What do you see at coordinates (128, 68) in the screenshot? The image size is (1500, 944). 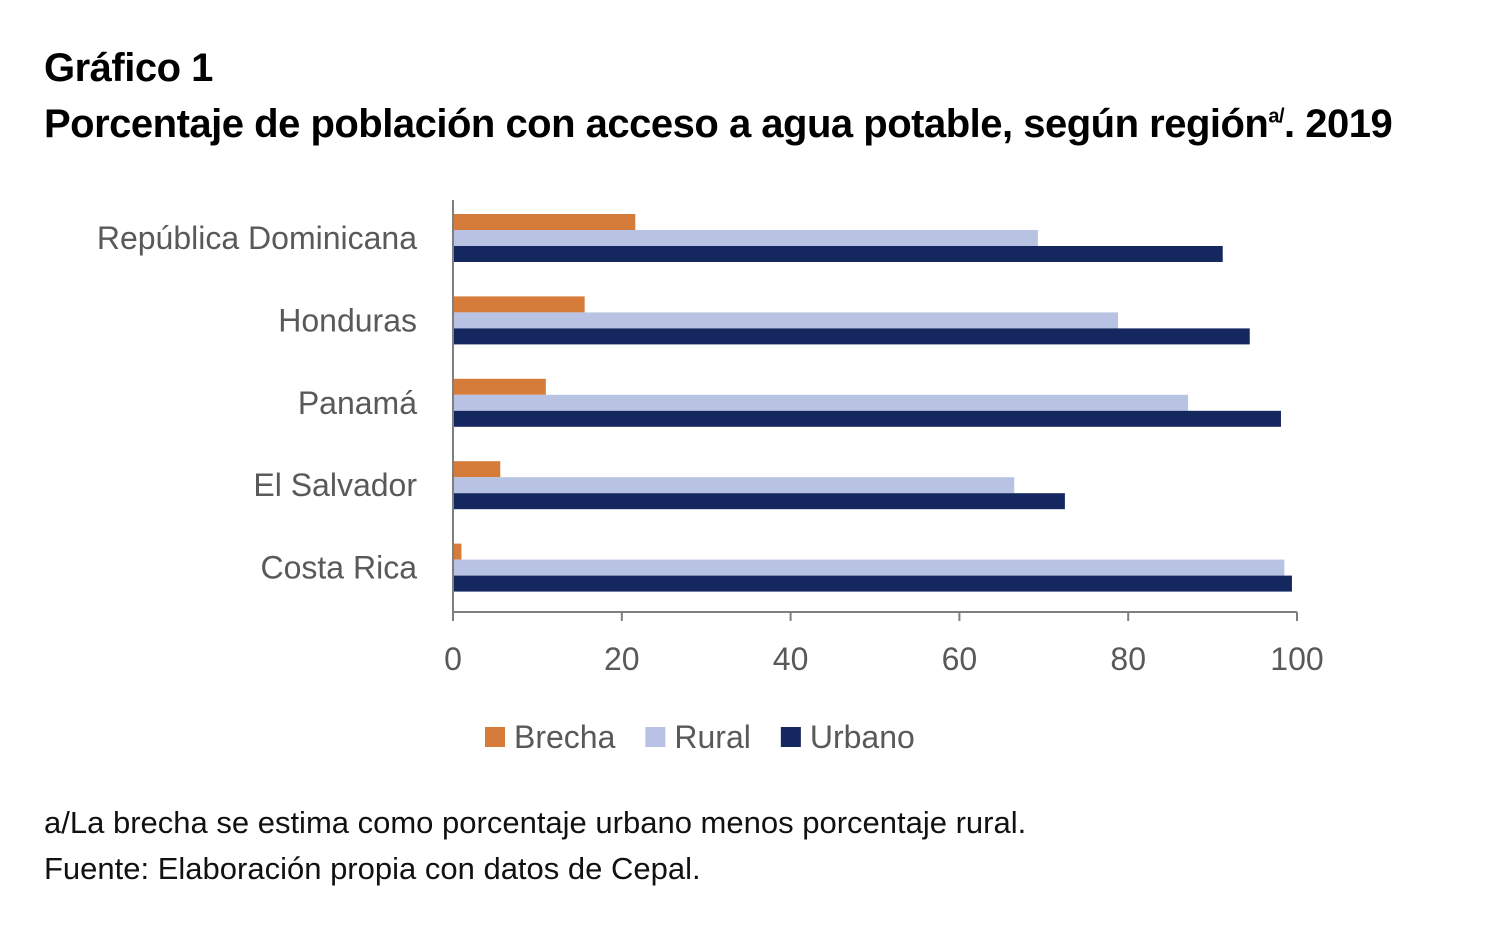 I see `figure-number: Gráfico 1` at bounding box center [128, 68].